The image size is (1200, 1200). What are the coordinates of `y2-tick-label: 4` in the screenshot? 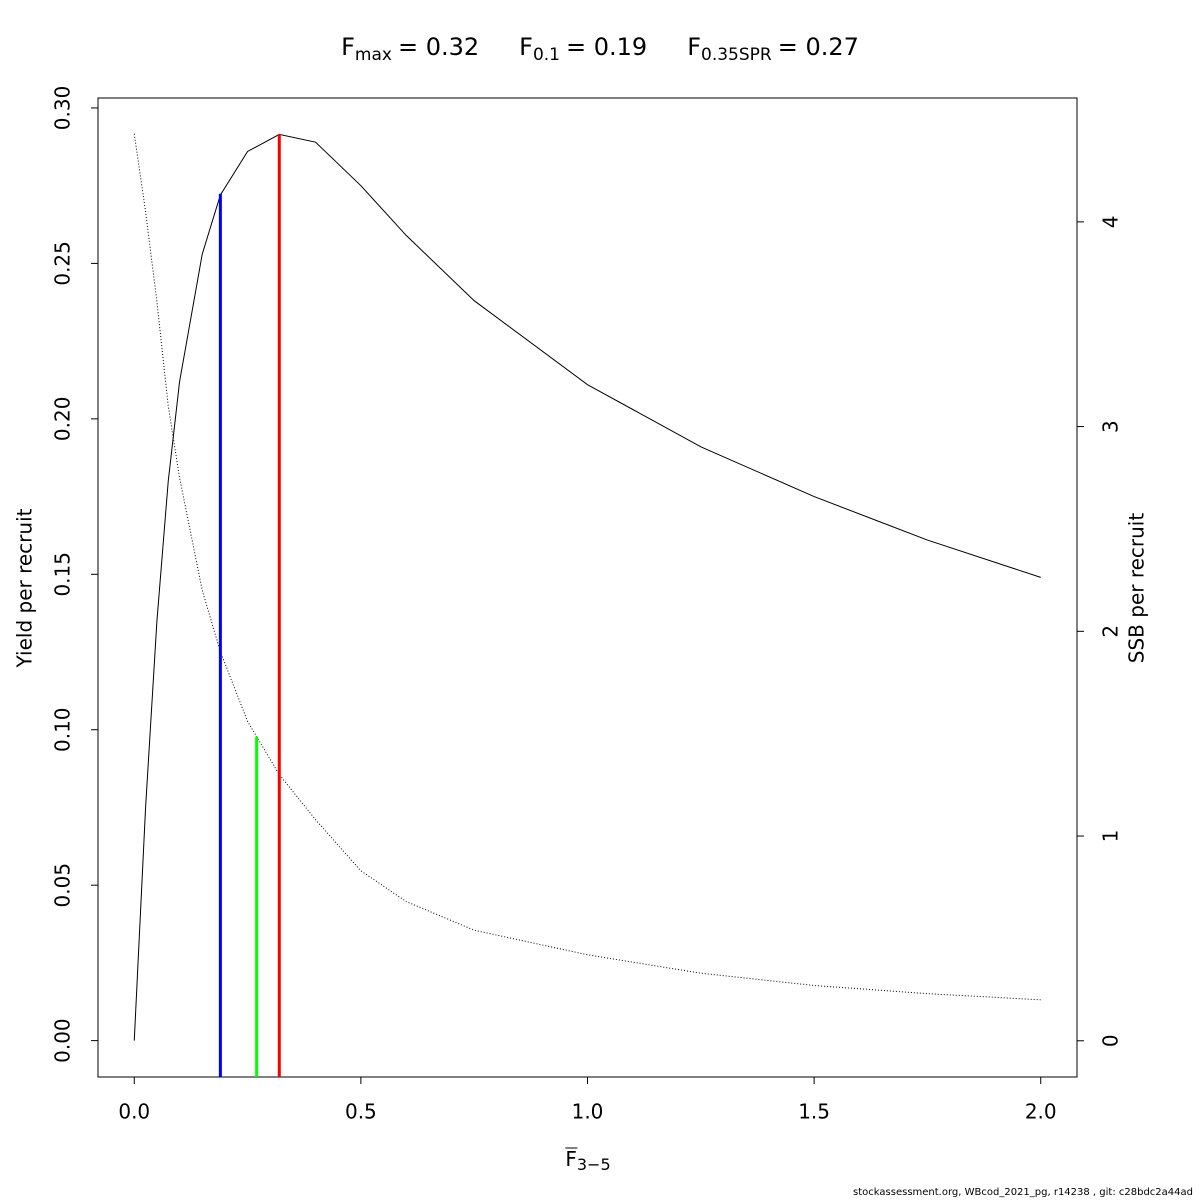 It's located at (1111, 221).